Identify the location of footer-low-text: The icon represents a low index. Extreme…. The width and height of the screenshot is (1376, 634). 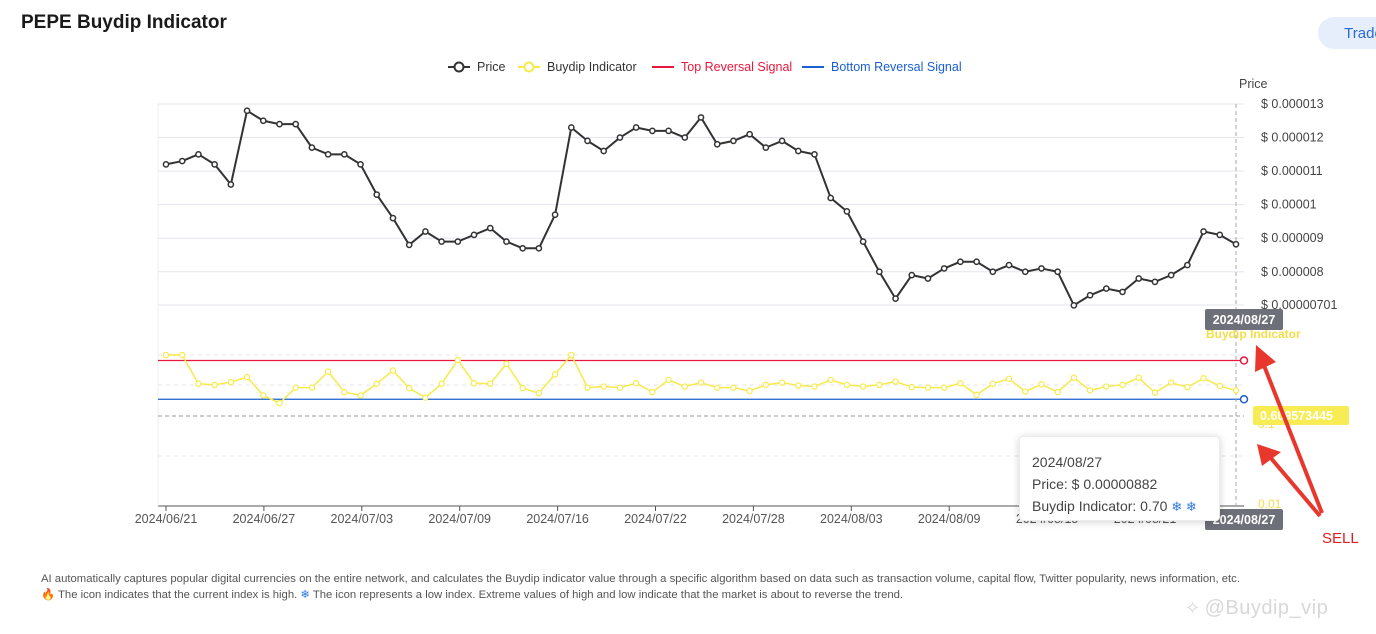
(606, 595).